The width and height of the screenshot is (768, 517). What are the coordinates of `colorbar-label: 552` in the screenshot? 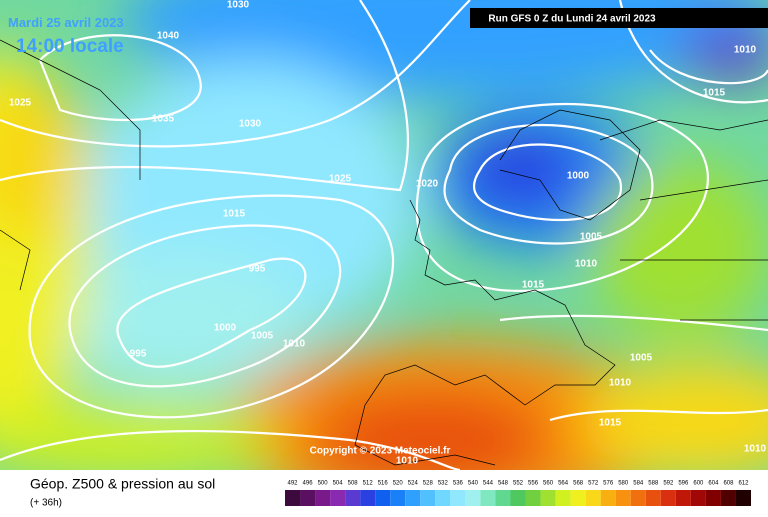 It's located at (518, 484).